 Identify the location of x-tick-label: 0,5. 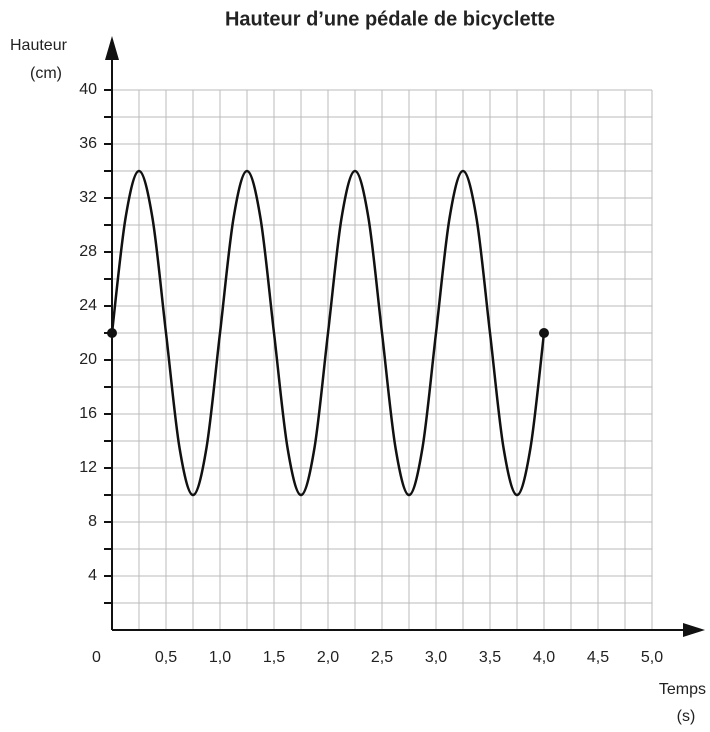
(166, 657).